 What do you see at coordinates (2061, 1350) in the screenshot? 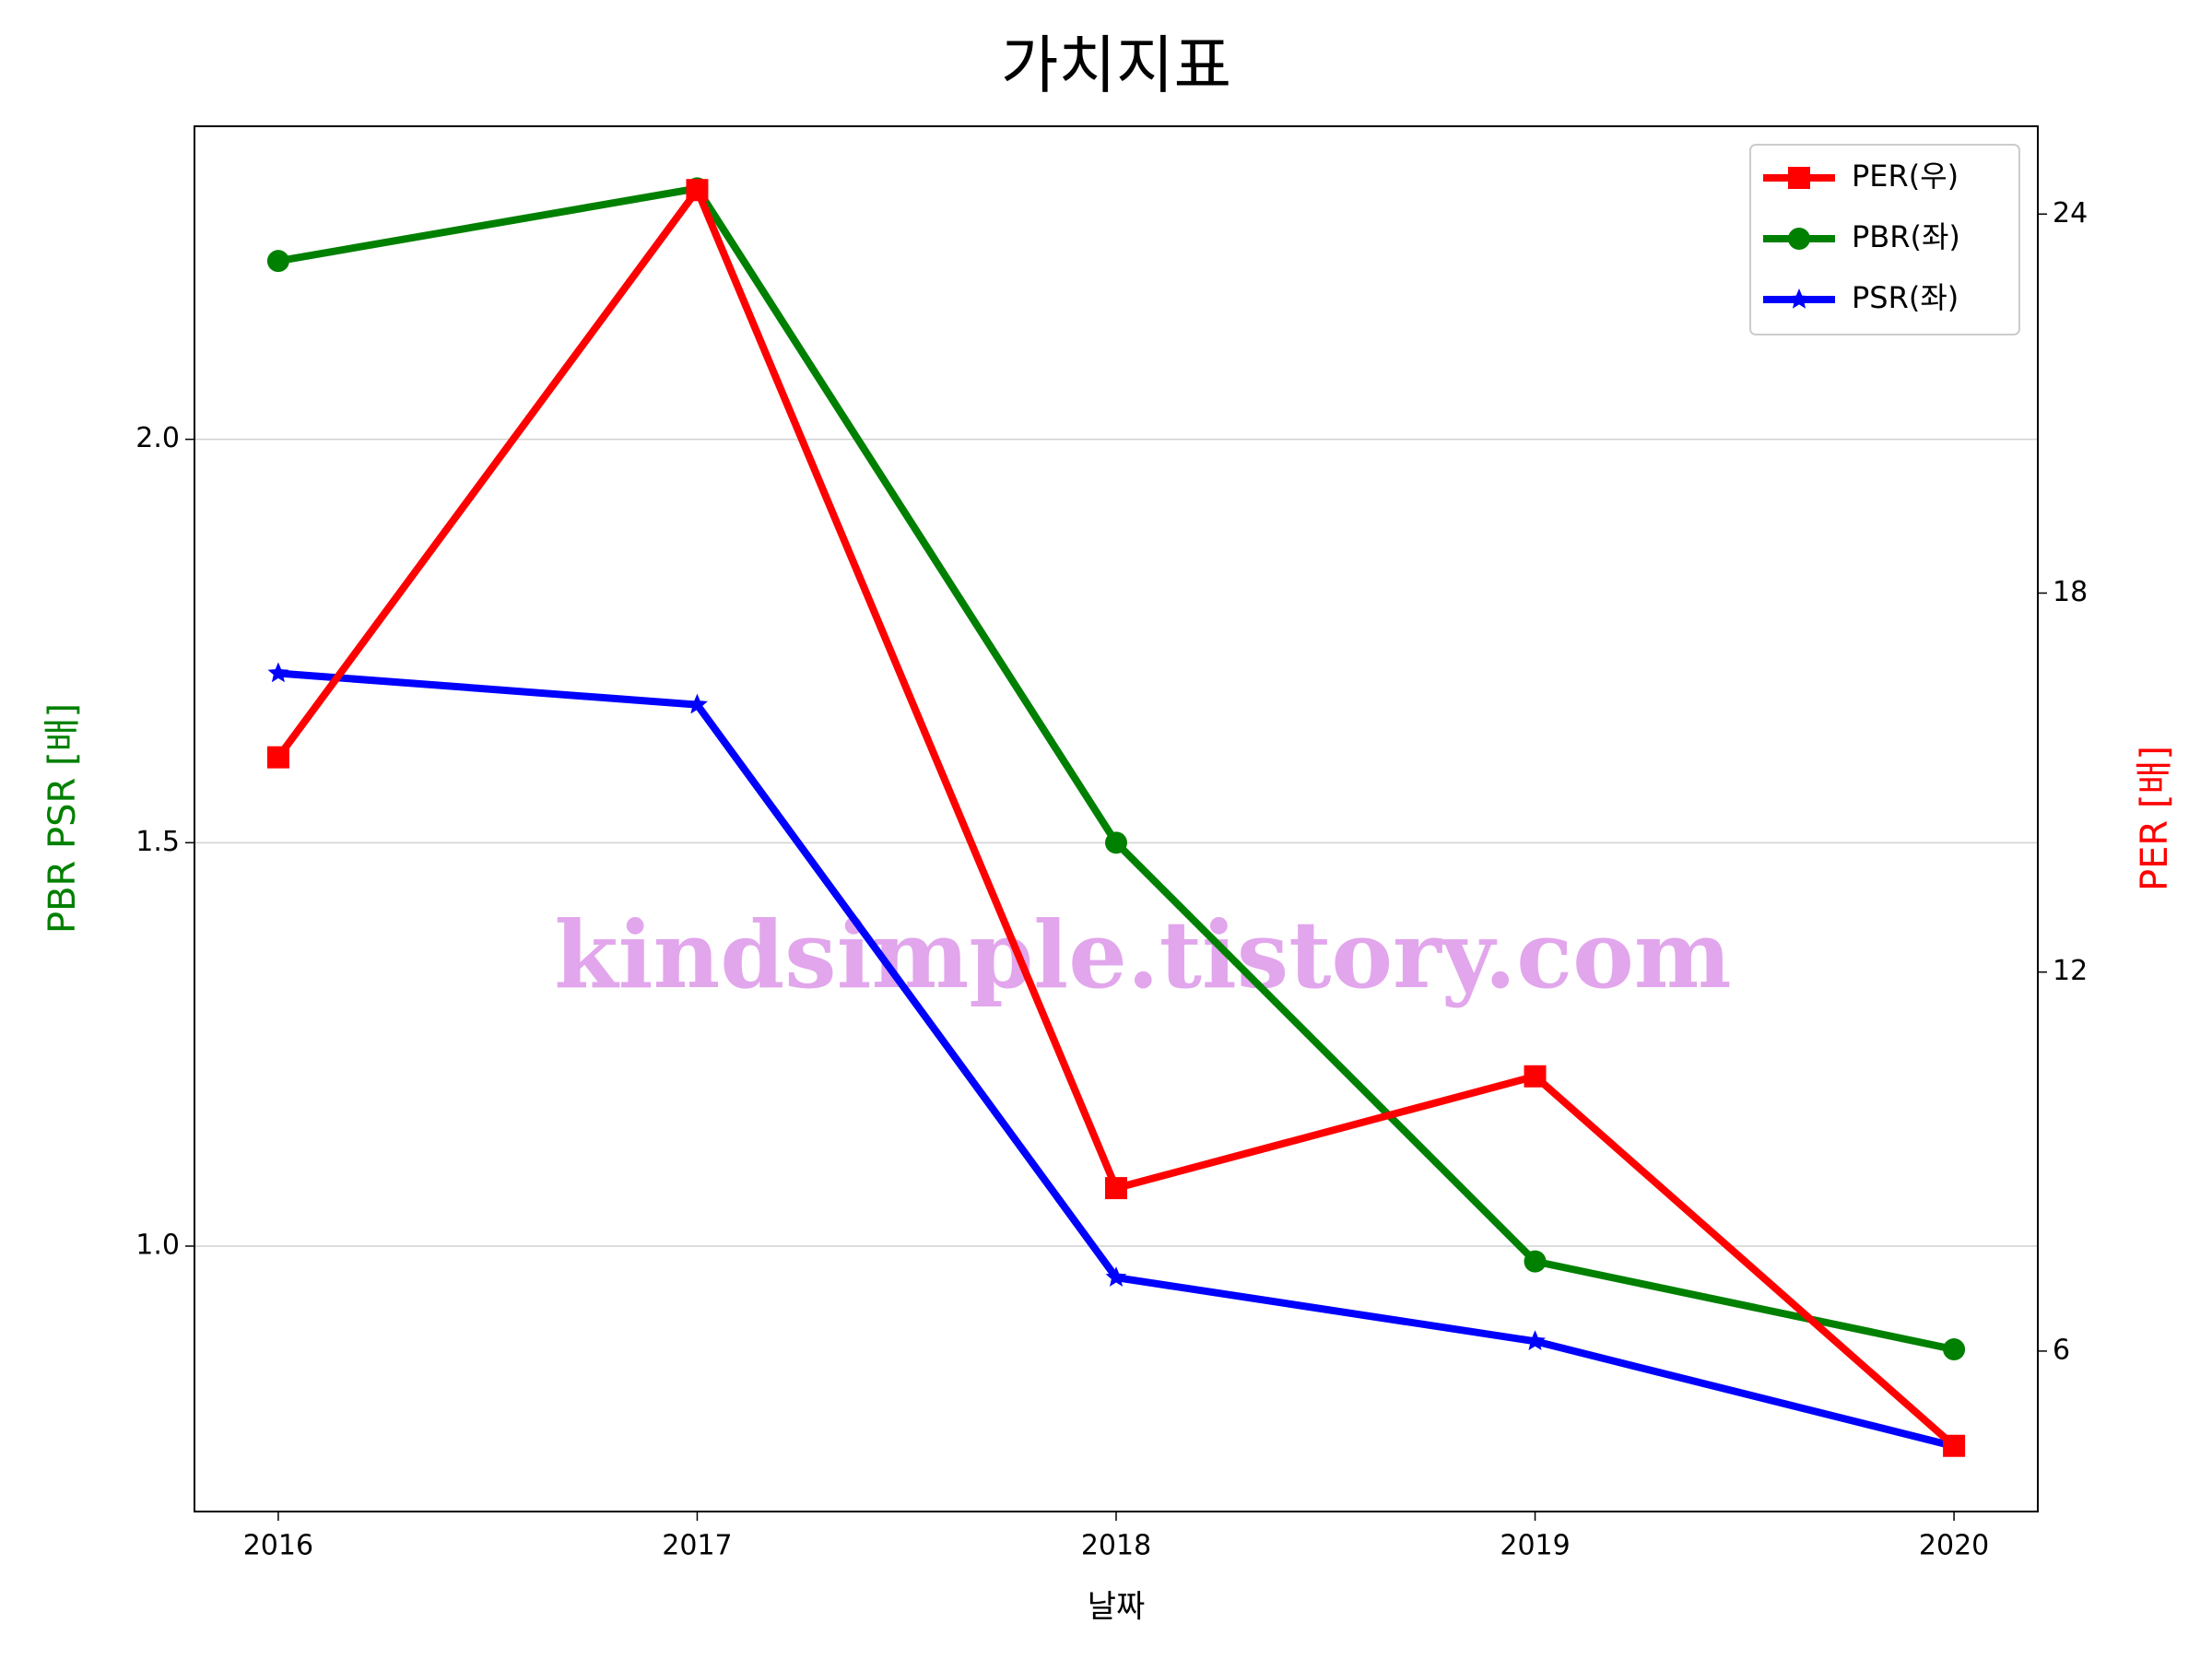
I see `y2-tick-label: 6` at bounding box center [2061, 1350].